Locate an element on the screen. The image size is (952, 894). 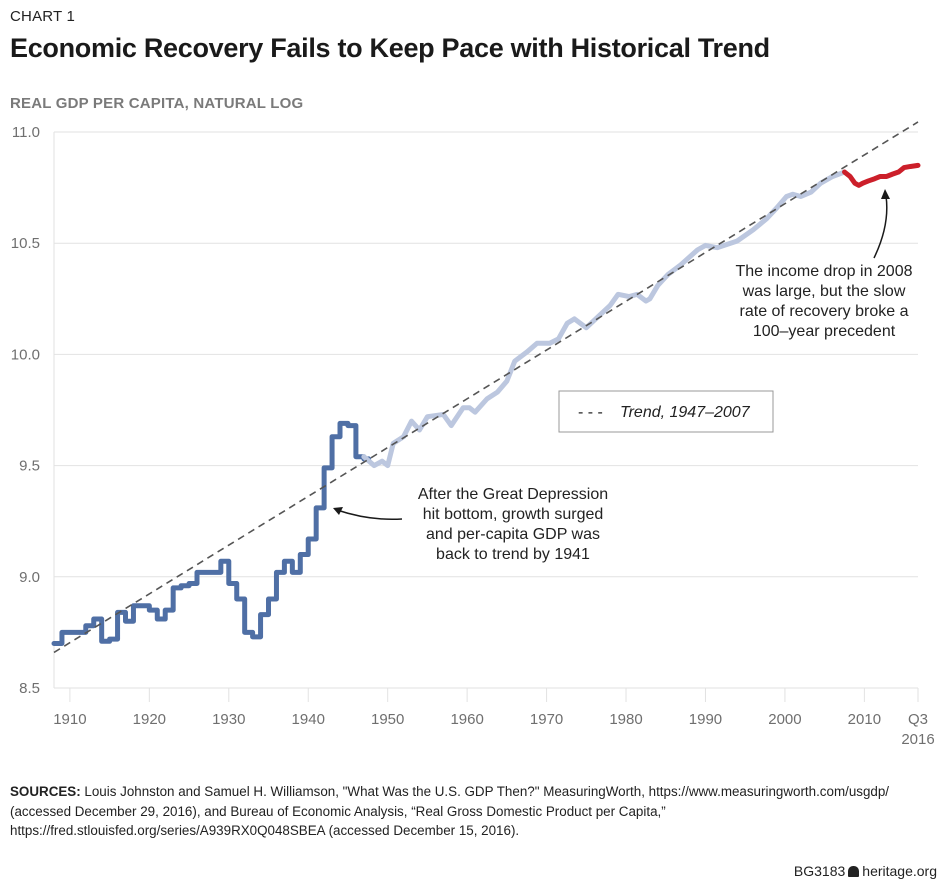
y-tick-label: 9.5 is located at coordinates (29, 466).